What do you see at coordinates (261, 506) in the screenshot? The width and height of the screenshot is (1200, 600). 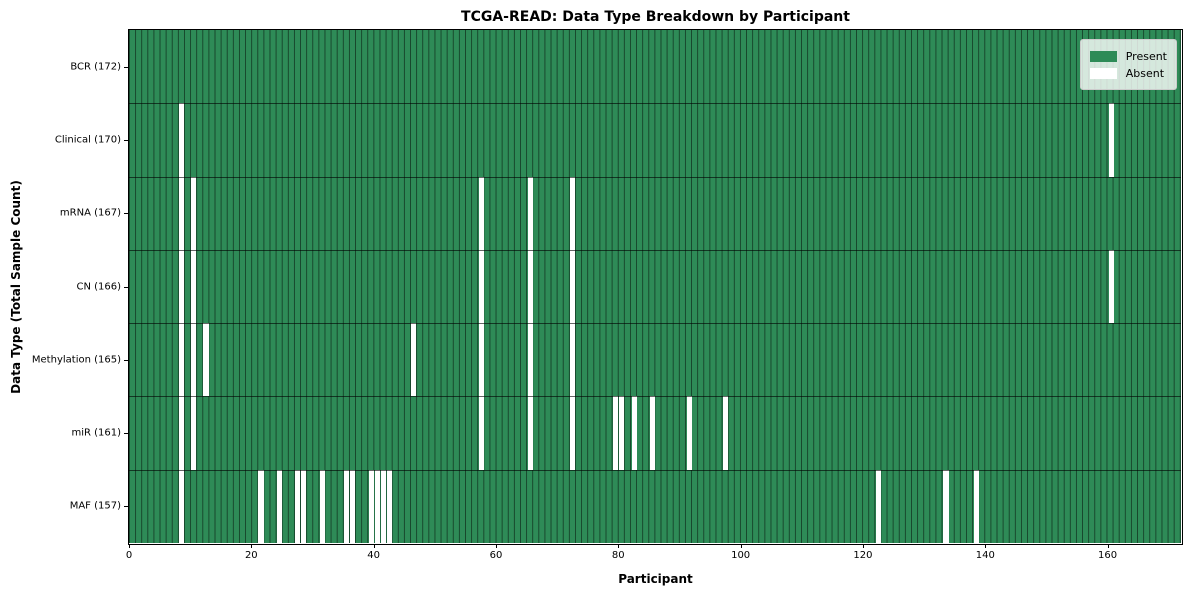 I see `absent-cell-maf-p21` at bounding box center [261, 506].